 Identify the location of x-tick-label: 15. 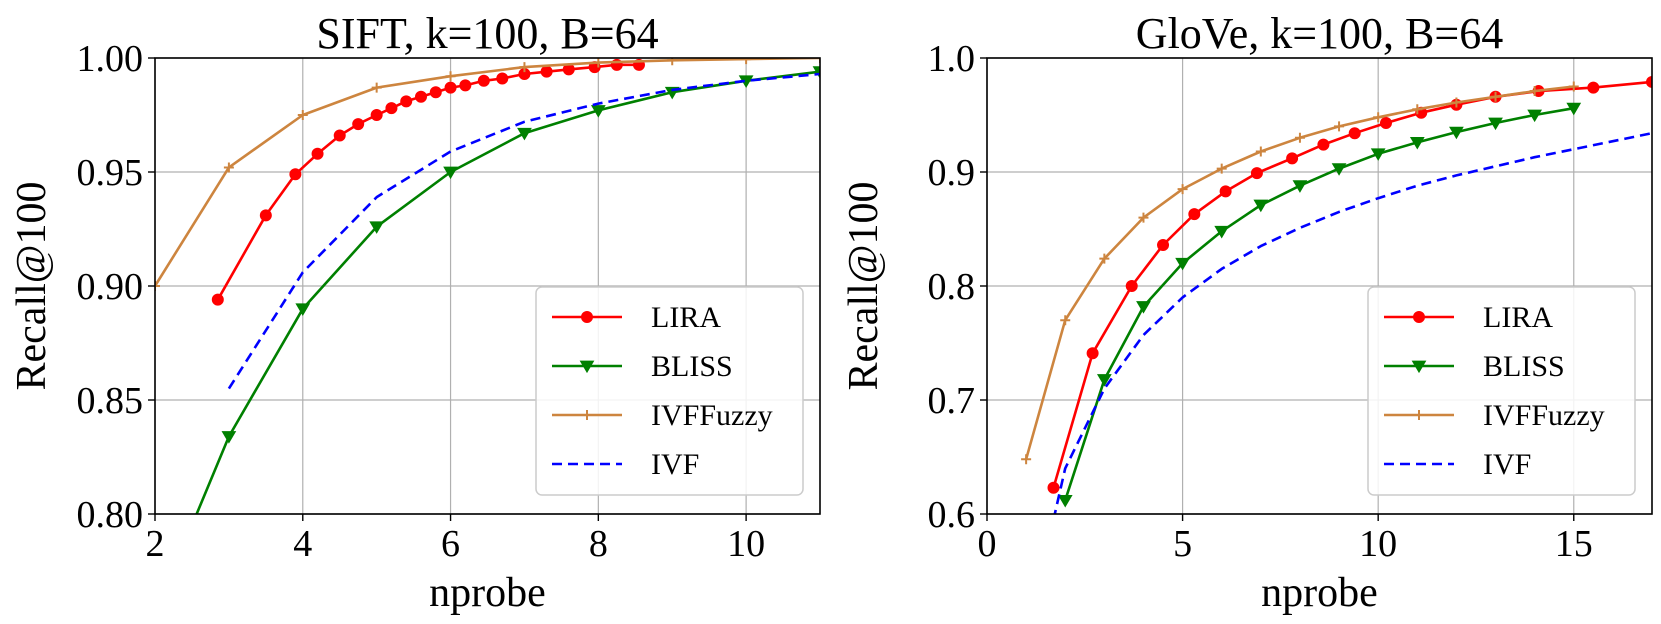
(1574, 544).